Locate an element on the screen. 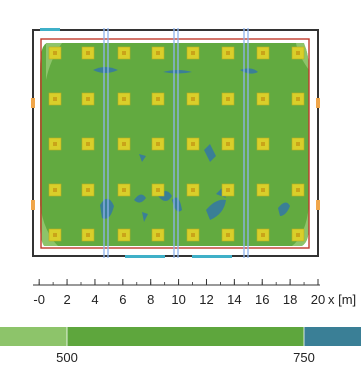  x-tick-label: 20 is located at coordinates (318, 299).